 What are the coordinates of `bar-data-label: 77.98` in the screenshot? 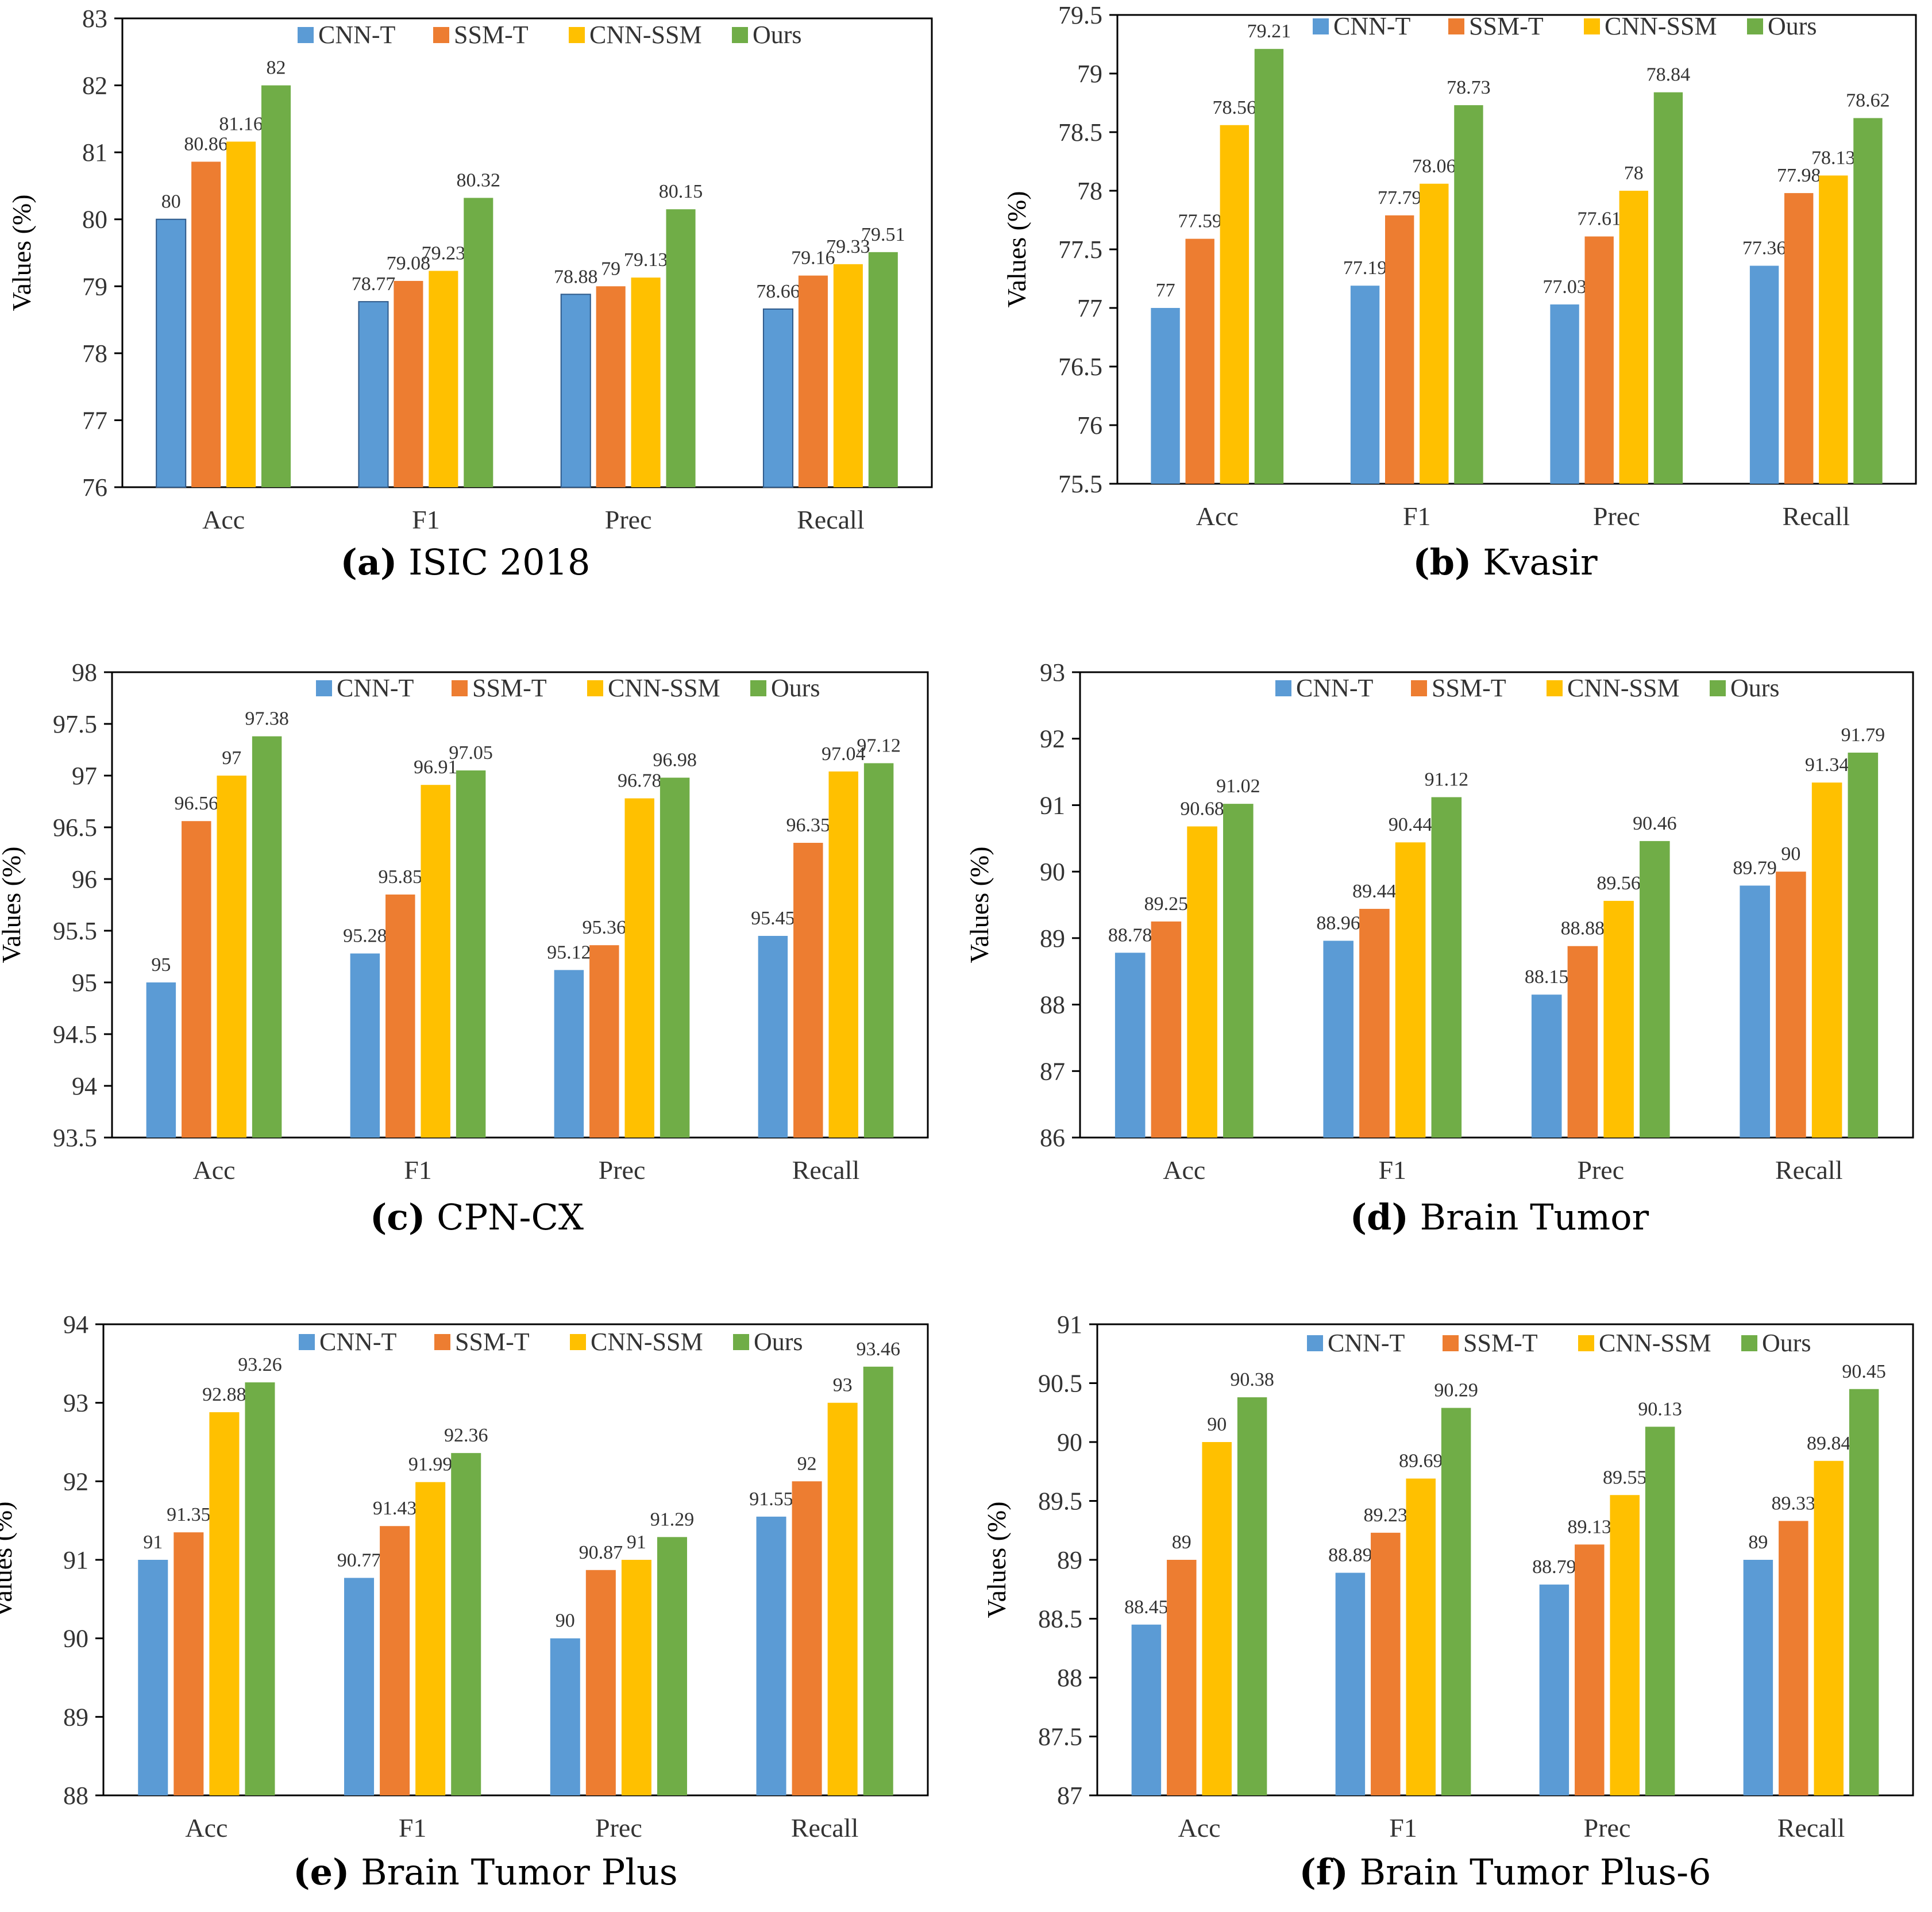 It's located at (1799, 175).